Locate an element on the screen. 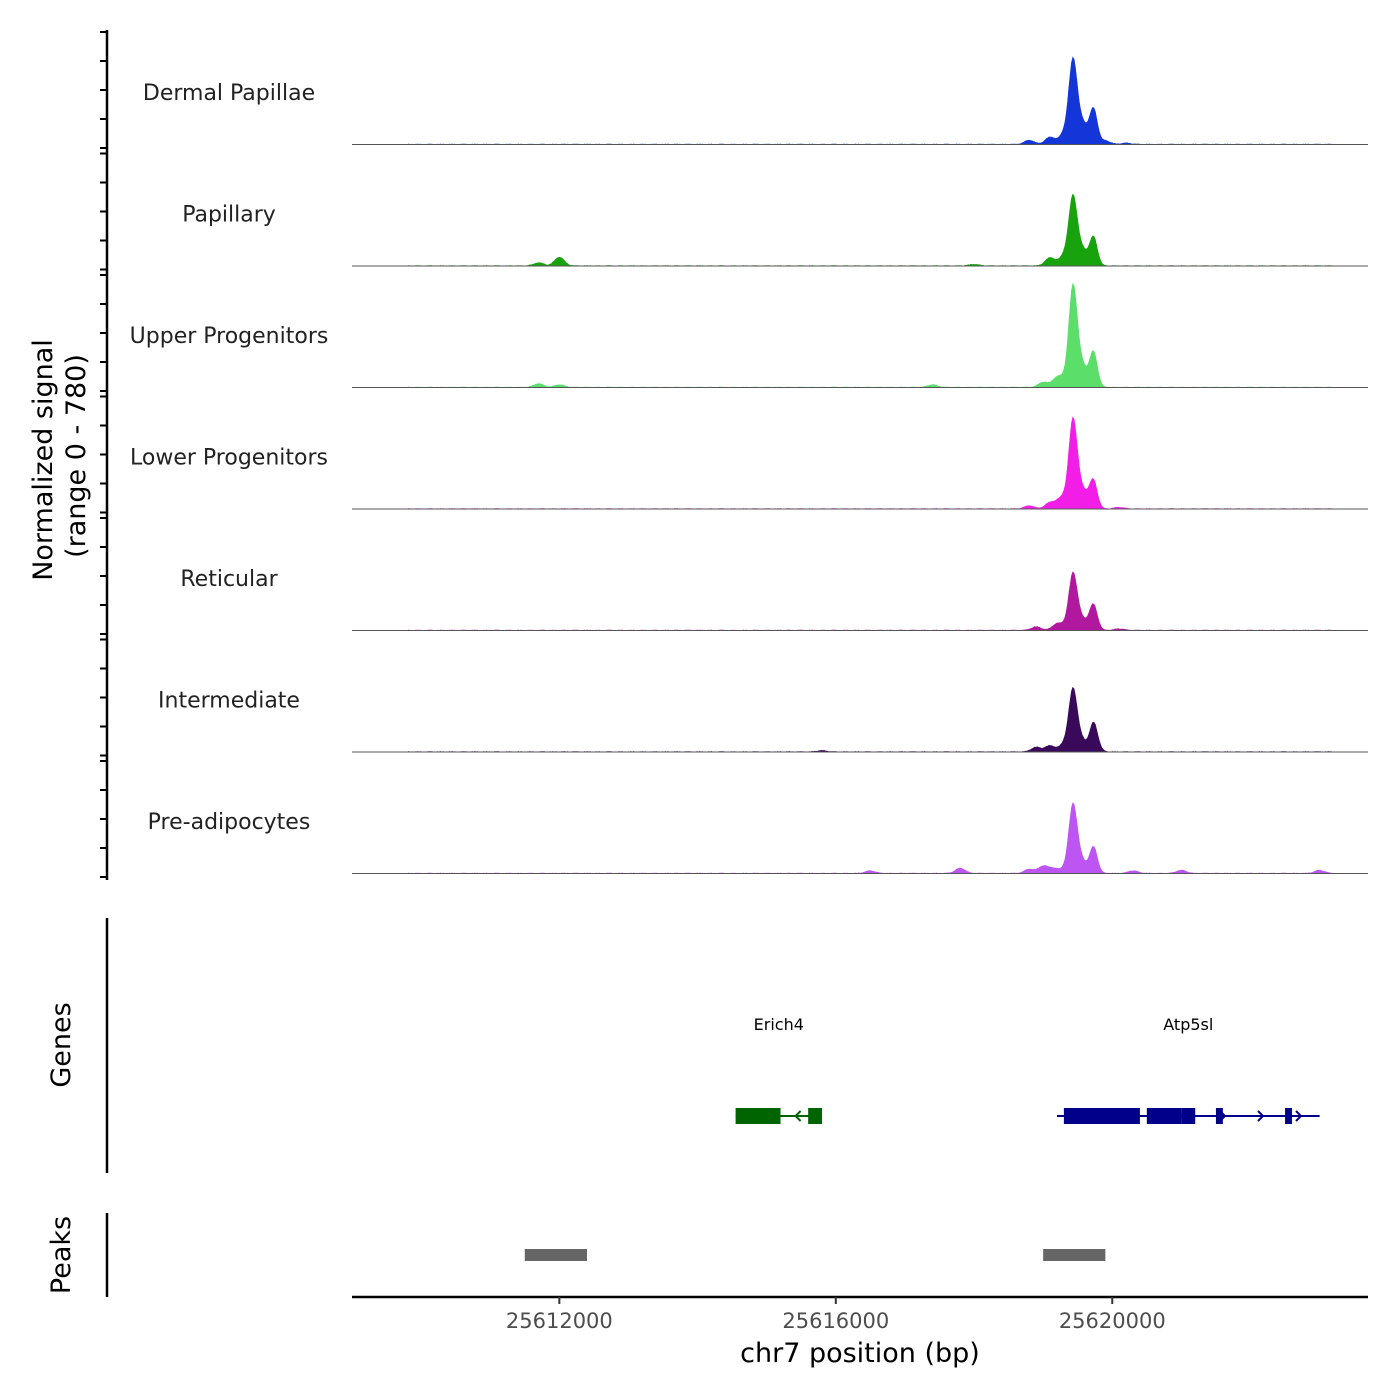 Image resolution: width=1400 pixels, height=1400 pixels. track-label: Papillary is located at coordinates (229, 215).